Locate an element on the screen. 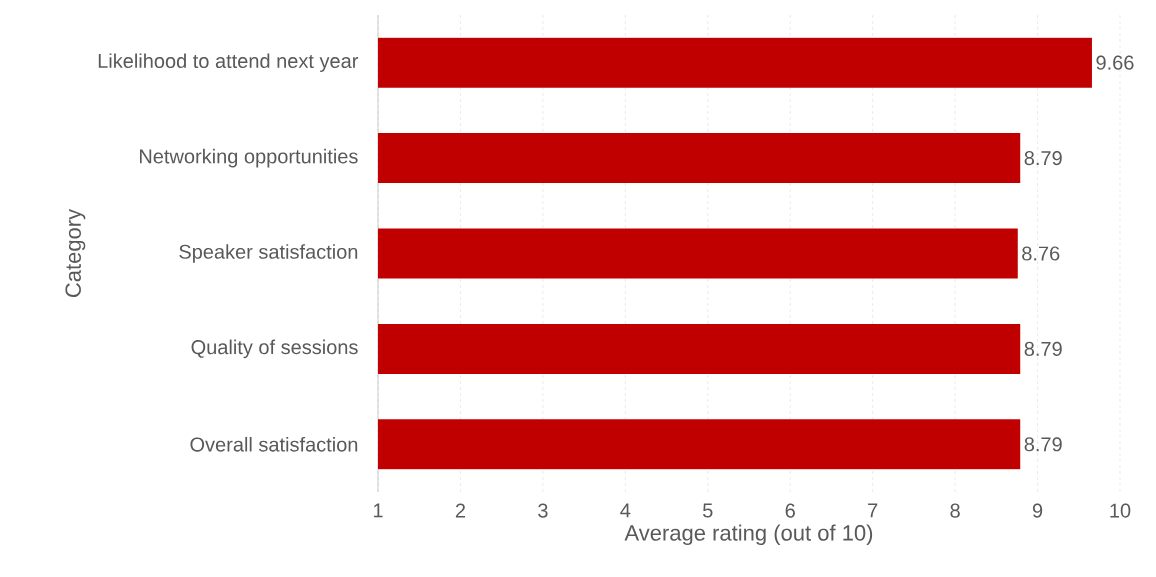  x-tick-label: 8 is located at coordinates (955, 510).